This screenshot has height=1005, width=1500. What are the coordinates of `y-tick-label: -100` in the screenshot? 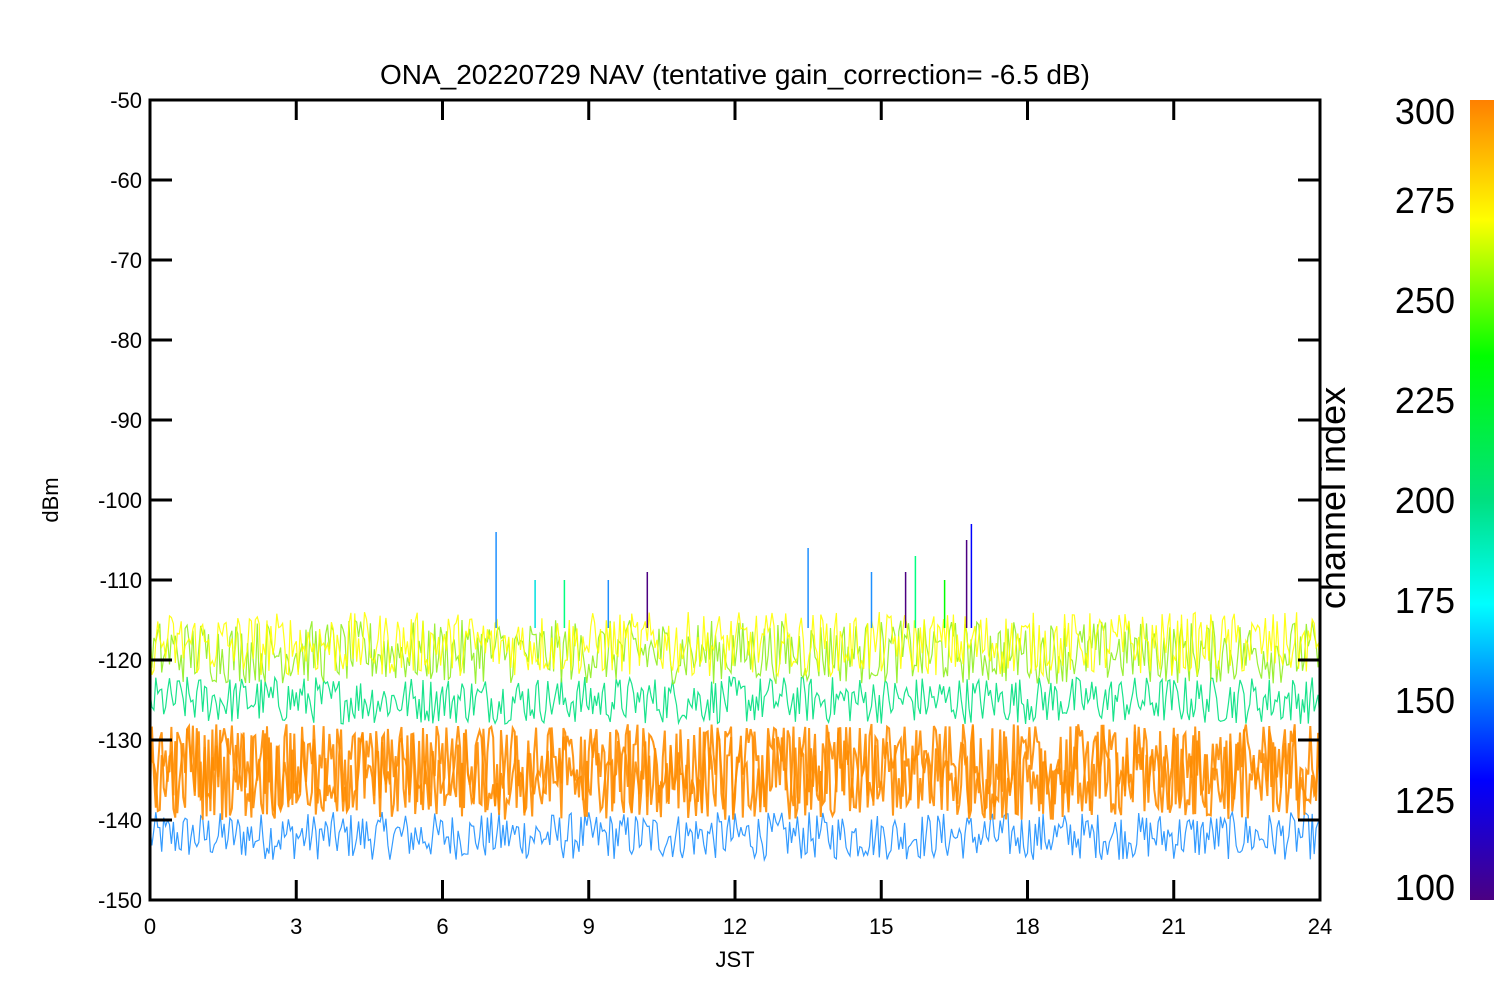 It's located at (120, 500).